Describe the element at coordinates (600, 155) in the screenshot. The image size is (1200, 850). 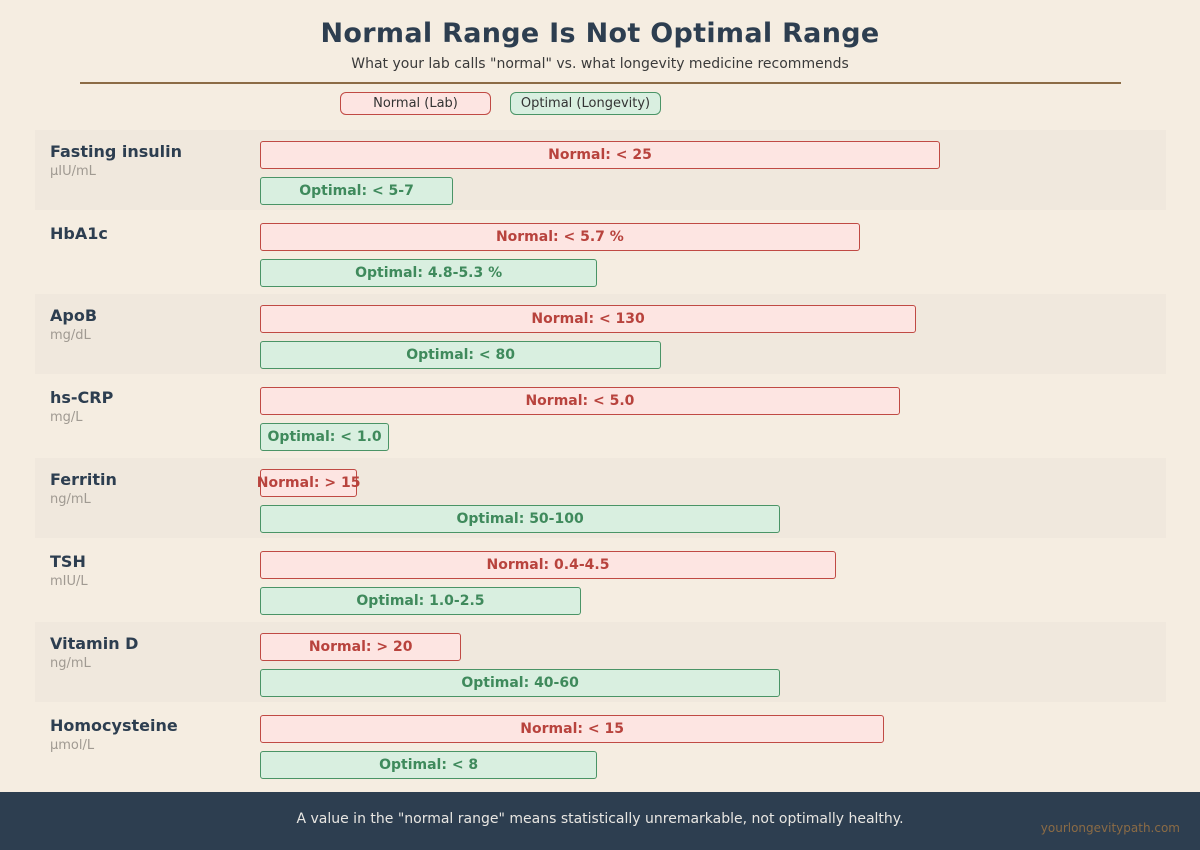
I see `normal-range-bar: Normal: < 25` at that location.